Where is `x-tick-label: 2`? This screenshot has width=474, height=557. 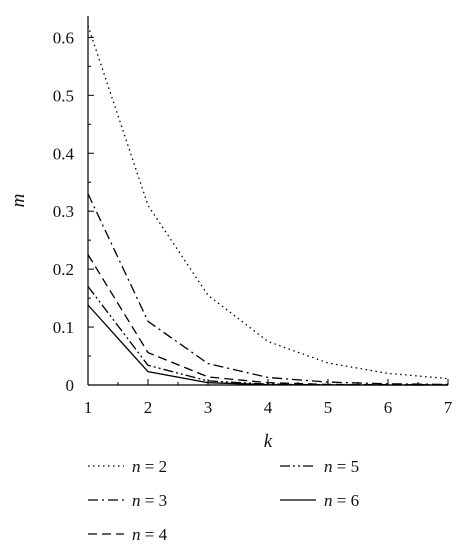
x-tick-label: 2 is located at coordinates (148, 407).